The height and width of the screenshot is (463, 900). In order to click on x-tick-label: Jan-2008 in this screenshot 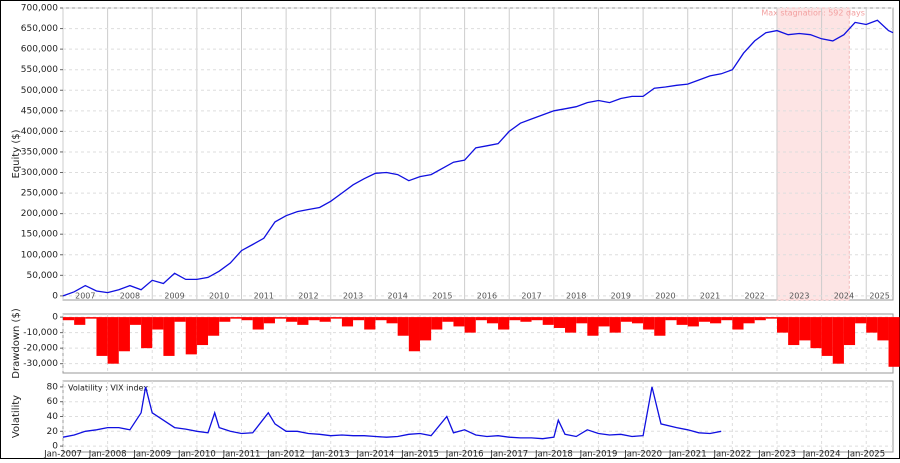, I will do `click(107, 455)`.